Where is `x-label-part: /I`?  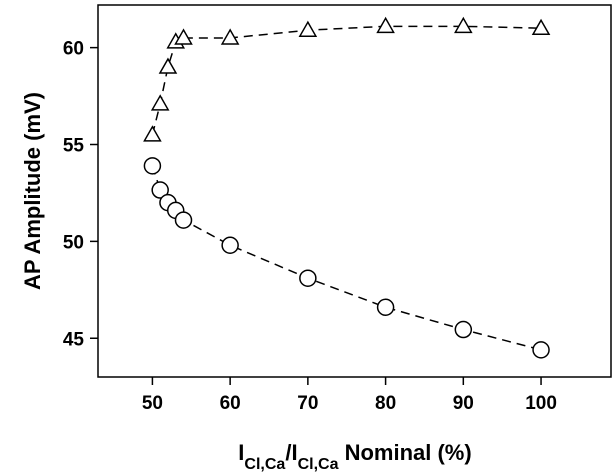
x-label-part: /I is located at coordinates (291, 452).